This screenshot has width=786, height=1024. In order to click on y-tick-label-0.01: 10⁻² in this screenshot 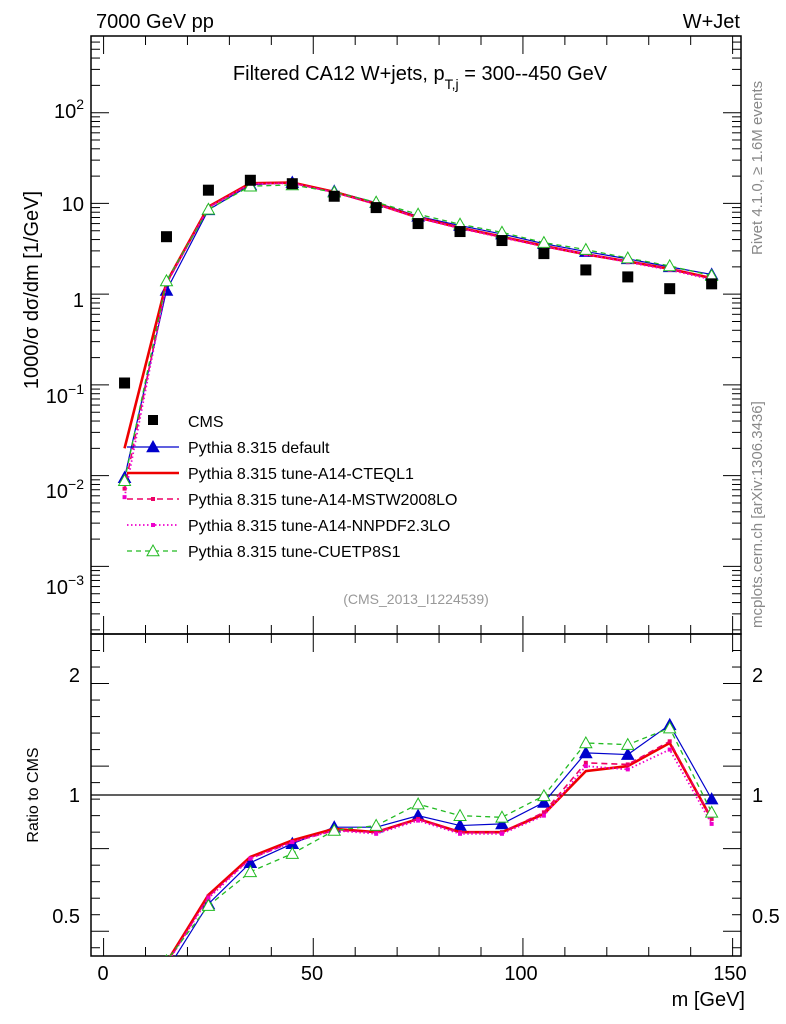, I will do `click(65, 489)`.